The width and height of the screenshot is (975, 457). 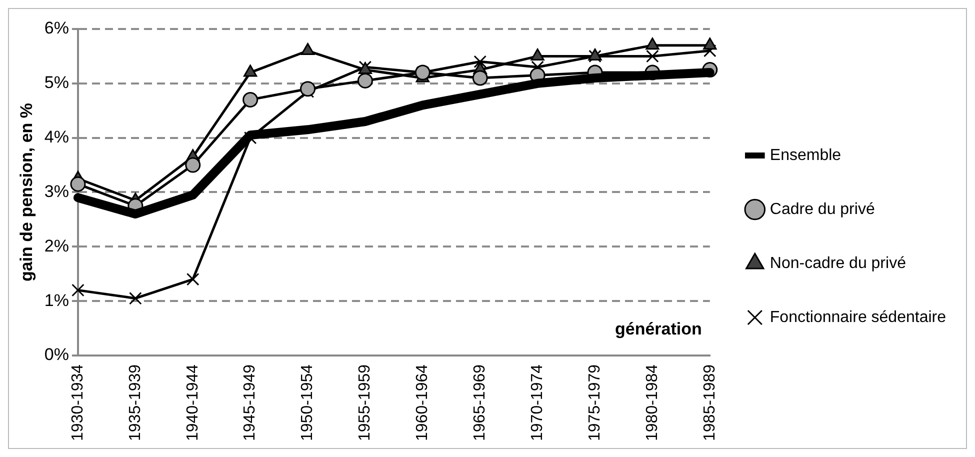 I want to click on x-tick-label: 1940-1944, so click(x=193, y=402).